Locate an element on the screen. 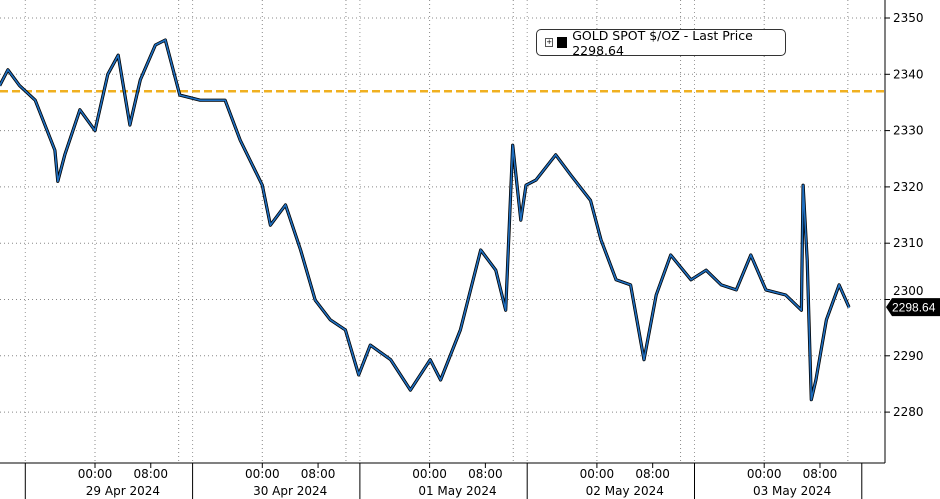  y-tick-label: 2330 is located at coordinates (908, 131).